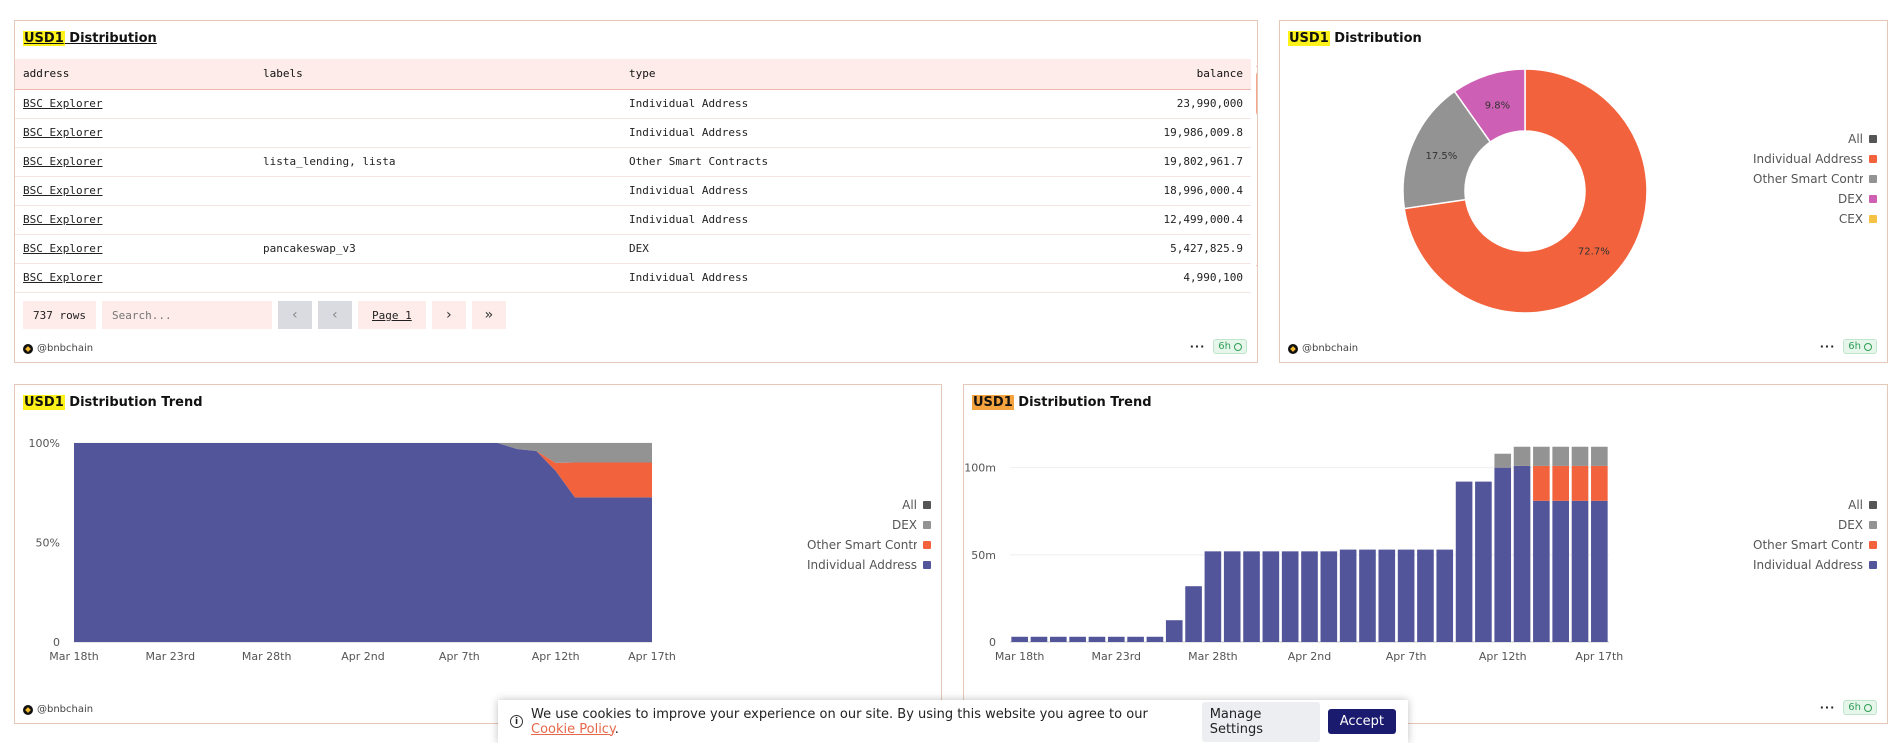 The image size is (1900, 743). What do you see at coordinates (363, 453) in the screenshot?
I see `area-series-dex` at bounding box center [363, 453].